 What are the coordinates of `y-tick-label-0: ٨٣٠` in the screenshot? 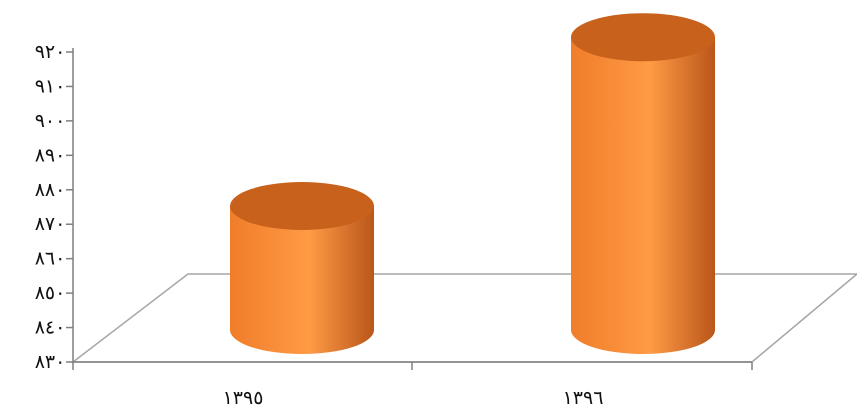 It's located at (50, 362).